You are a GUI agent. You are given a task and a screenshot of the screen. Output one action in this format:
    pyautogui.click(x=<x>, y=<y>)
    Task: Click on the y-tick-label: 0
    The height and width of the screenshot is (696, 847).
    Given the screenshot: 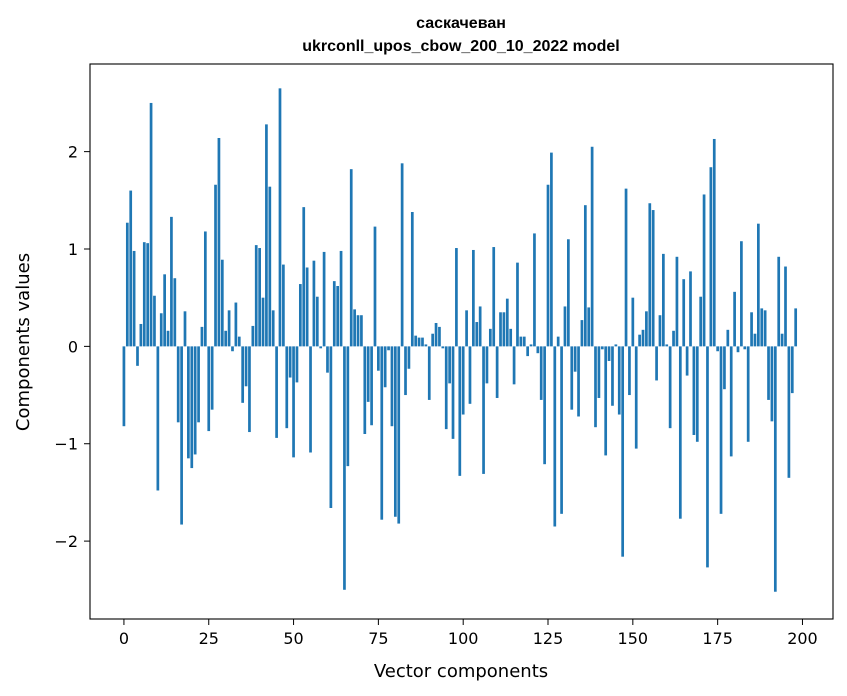 What is the action you would take?
    pyautogui.click(x=73, y=346)
    